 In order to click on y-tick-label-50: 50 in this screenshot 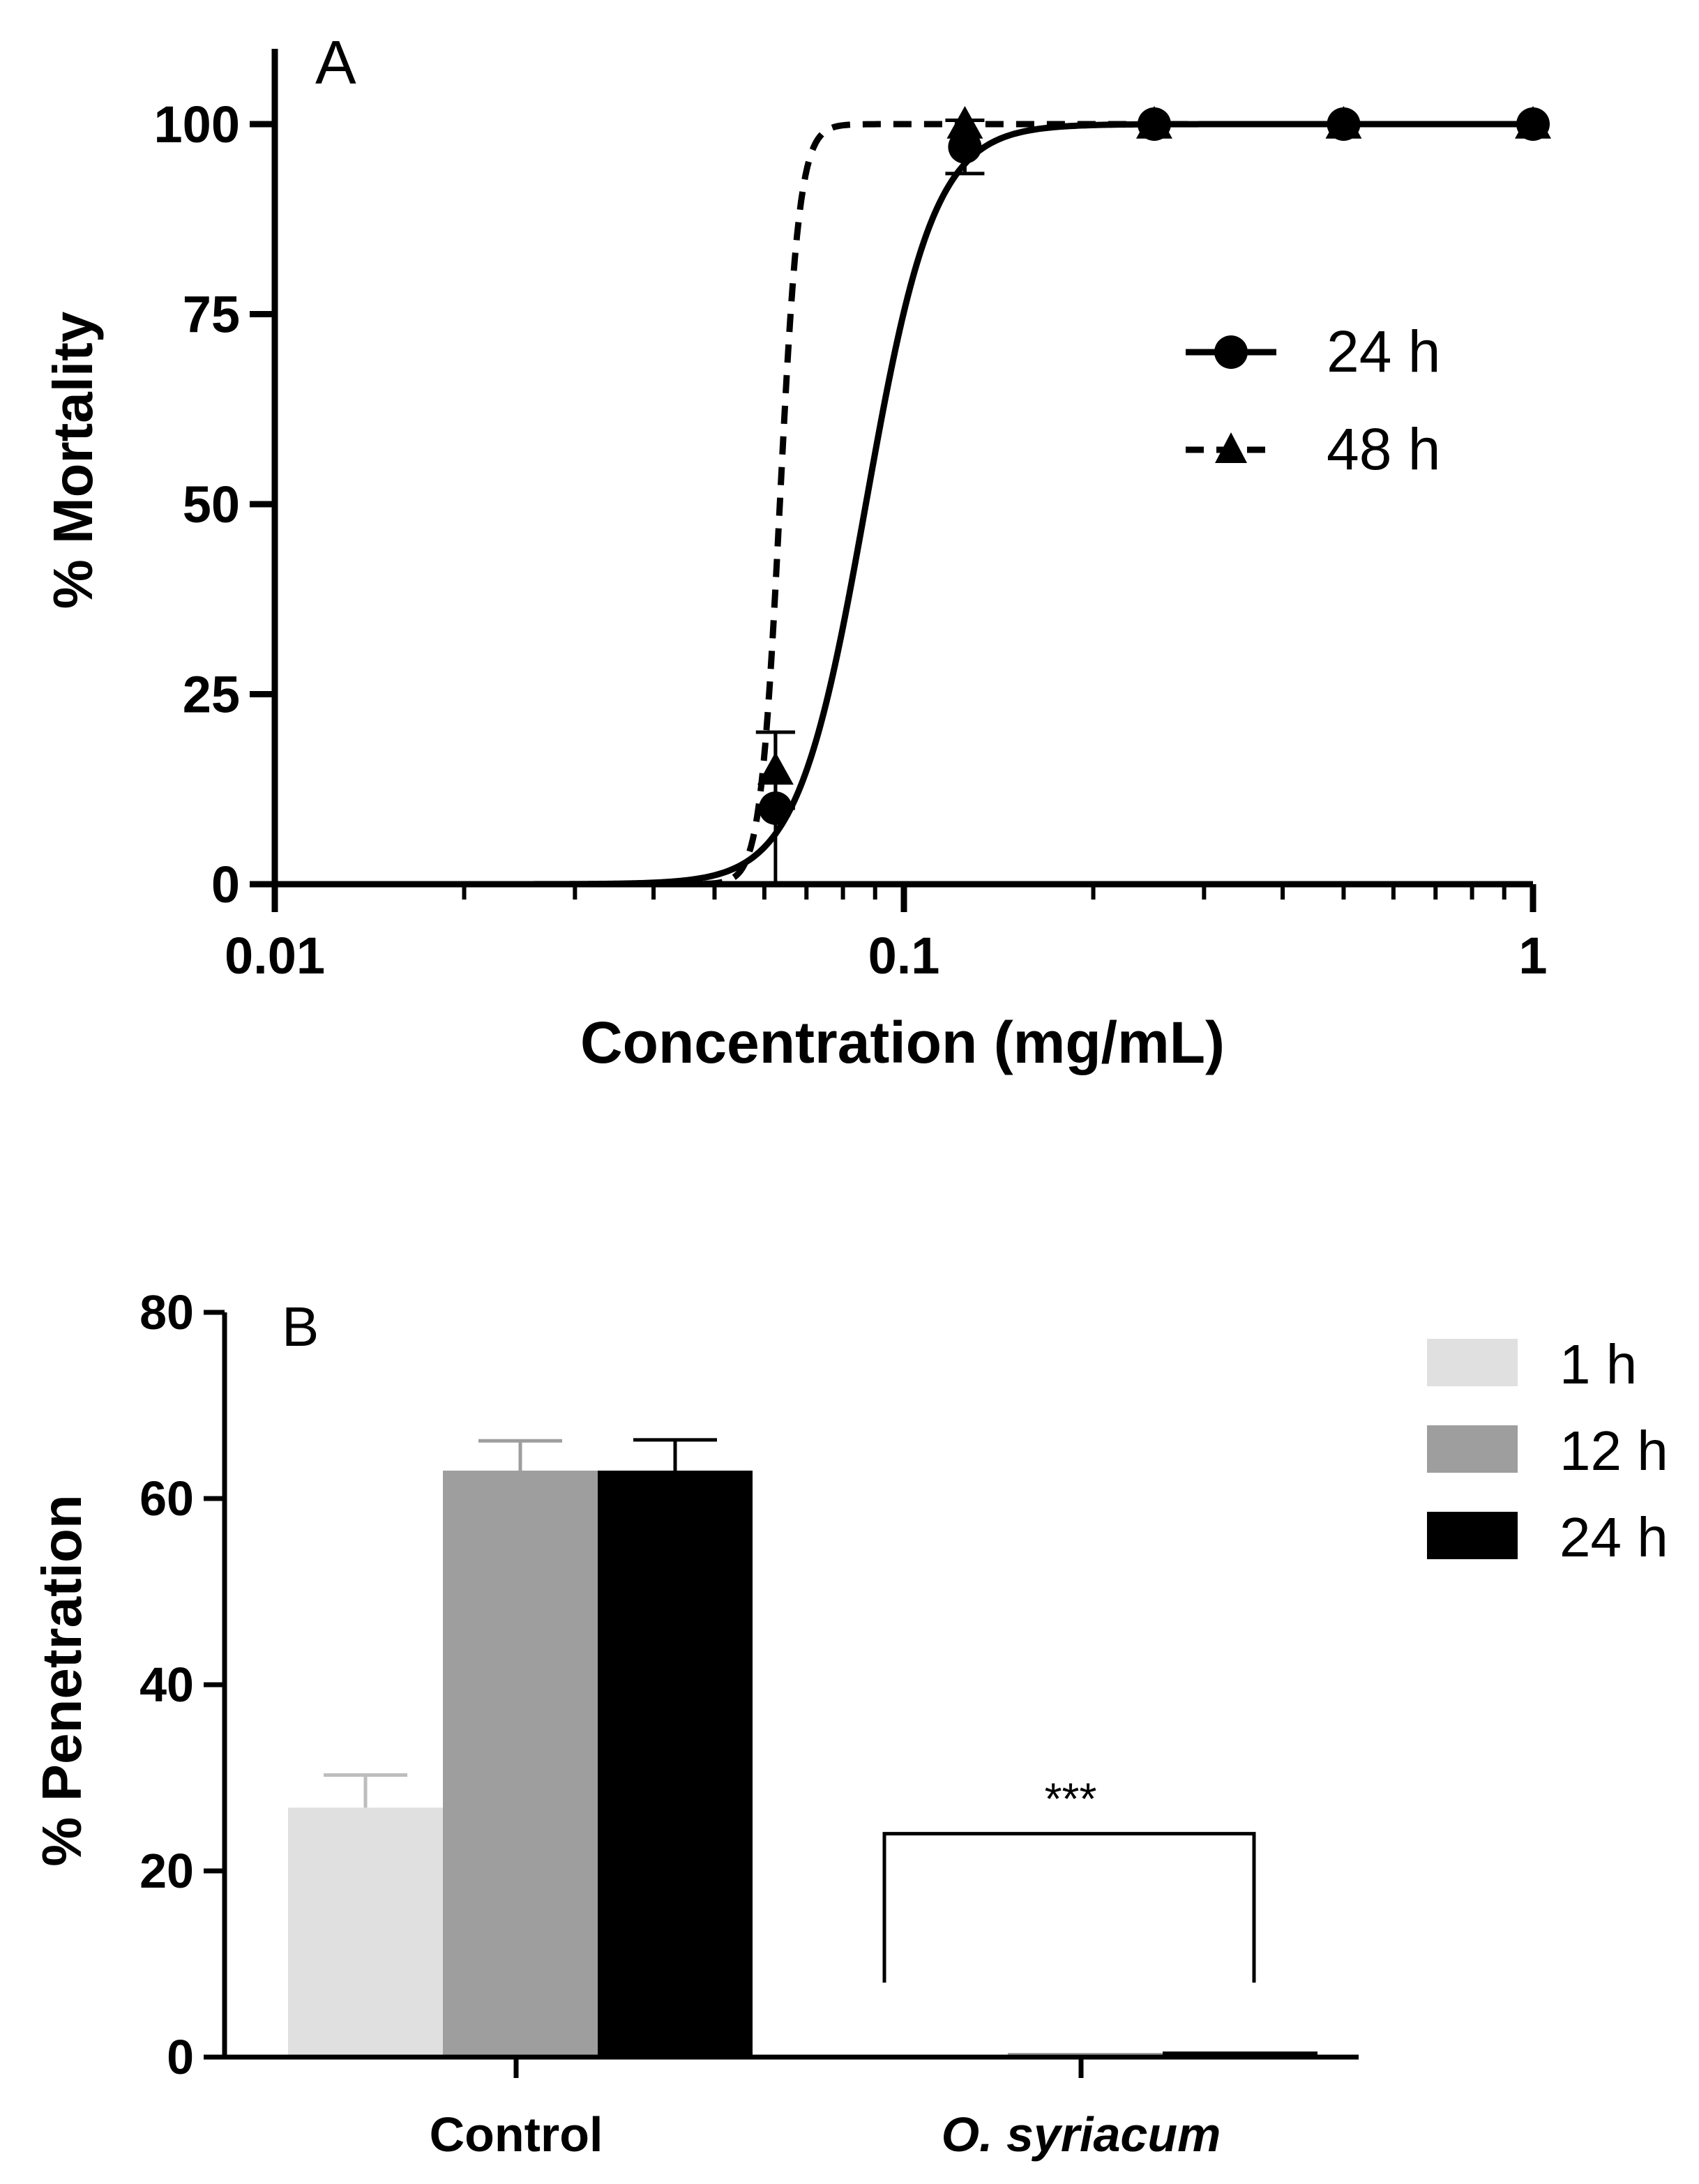, I will do `click(211, 504)`.